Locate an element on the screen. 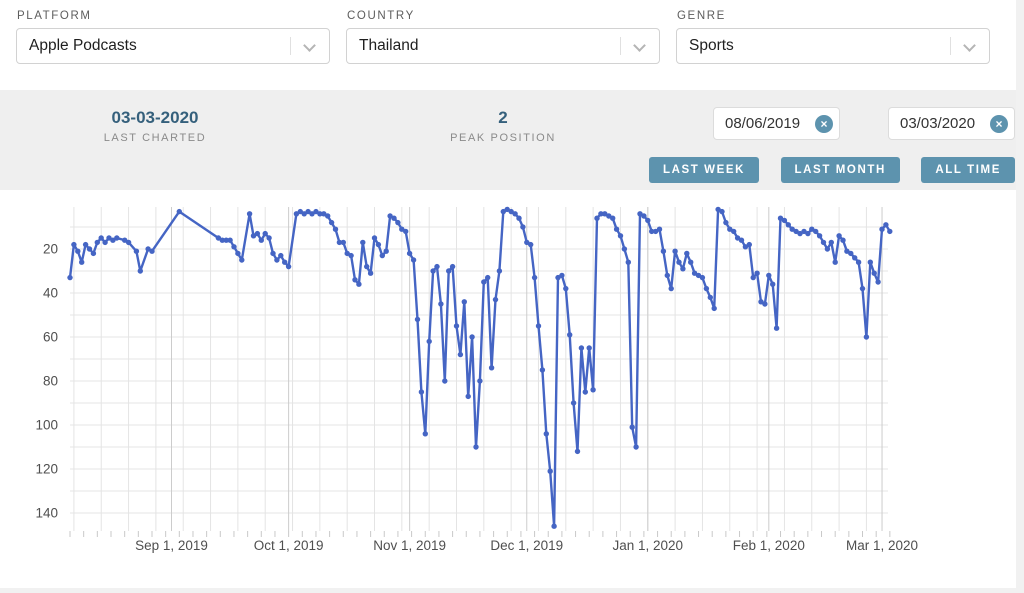  genre-select: Sports is located at coordinates (833, 46).